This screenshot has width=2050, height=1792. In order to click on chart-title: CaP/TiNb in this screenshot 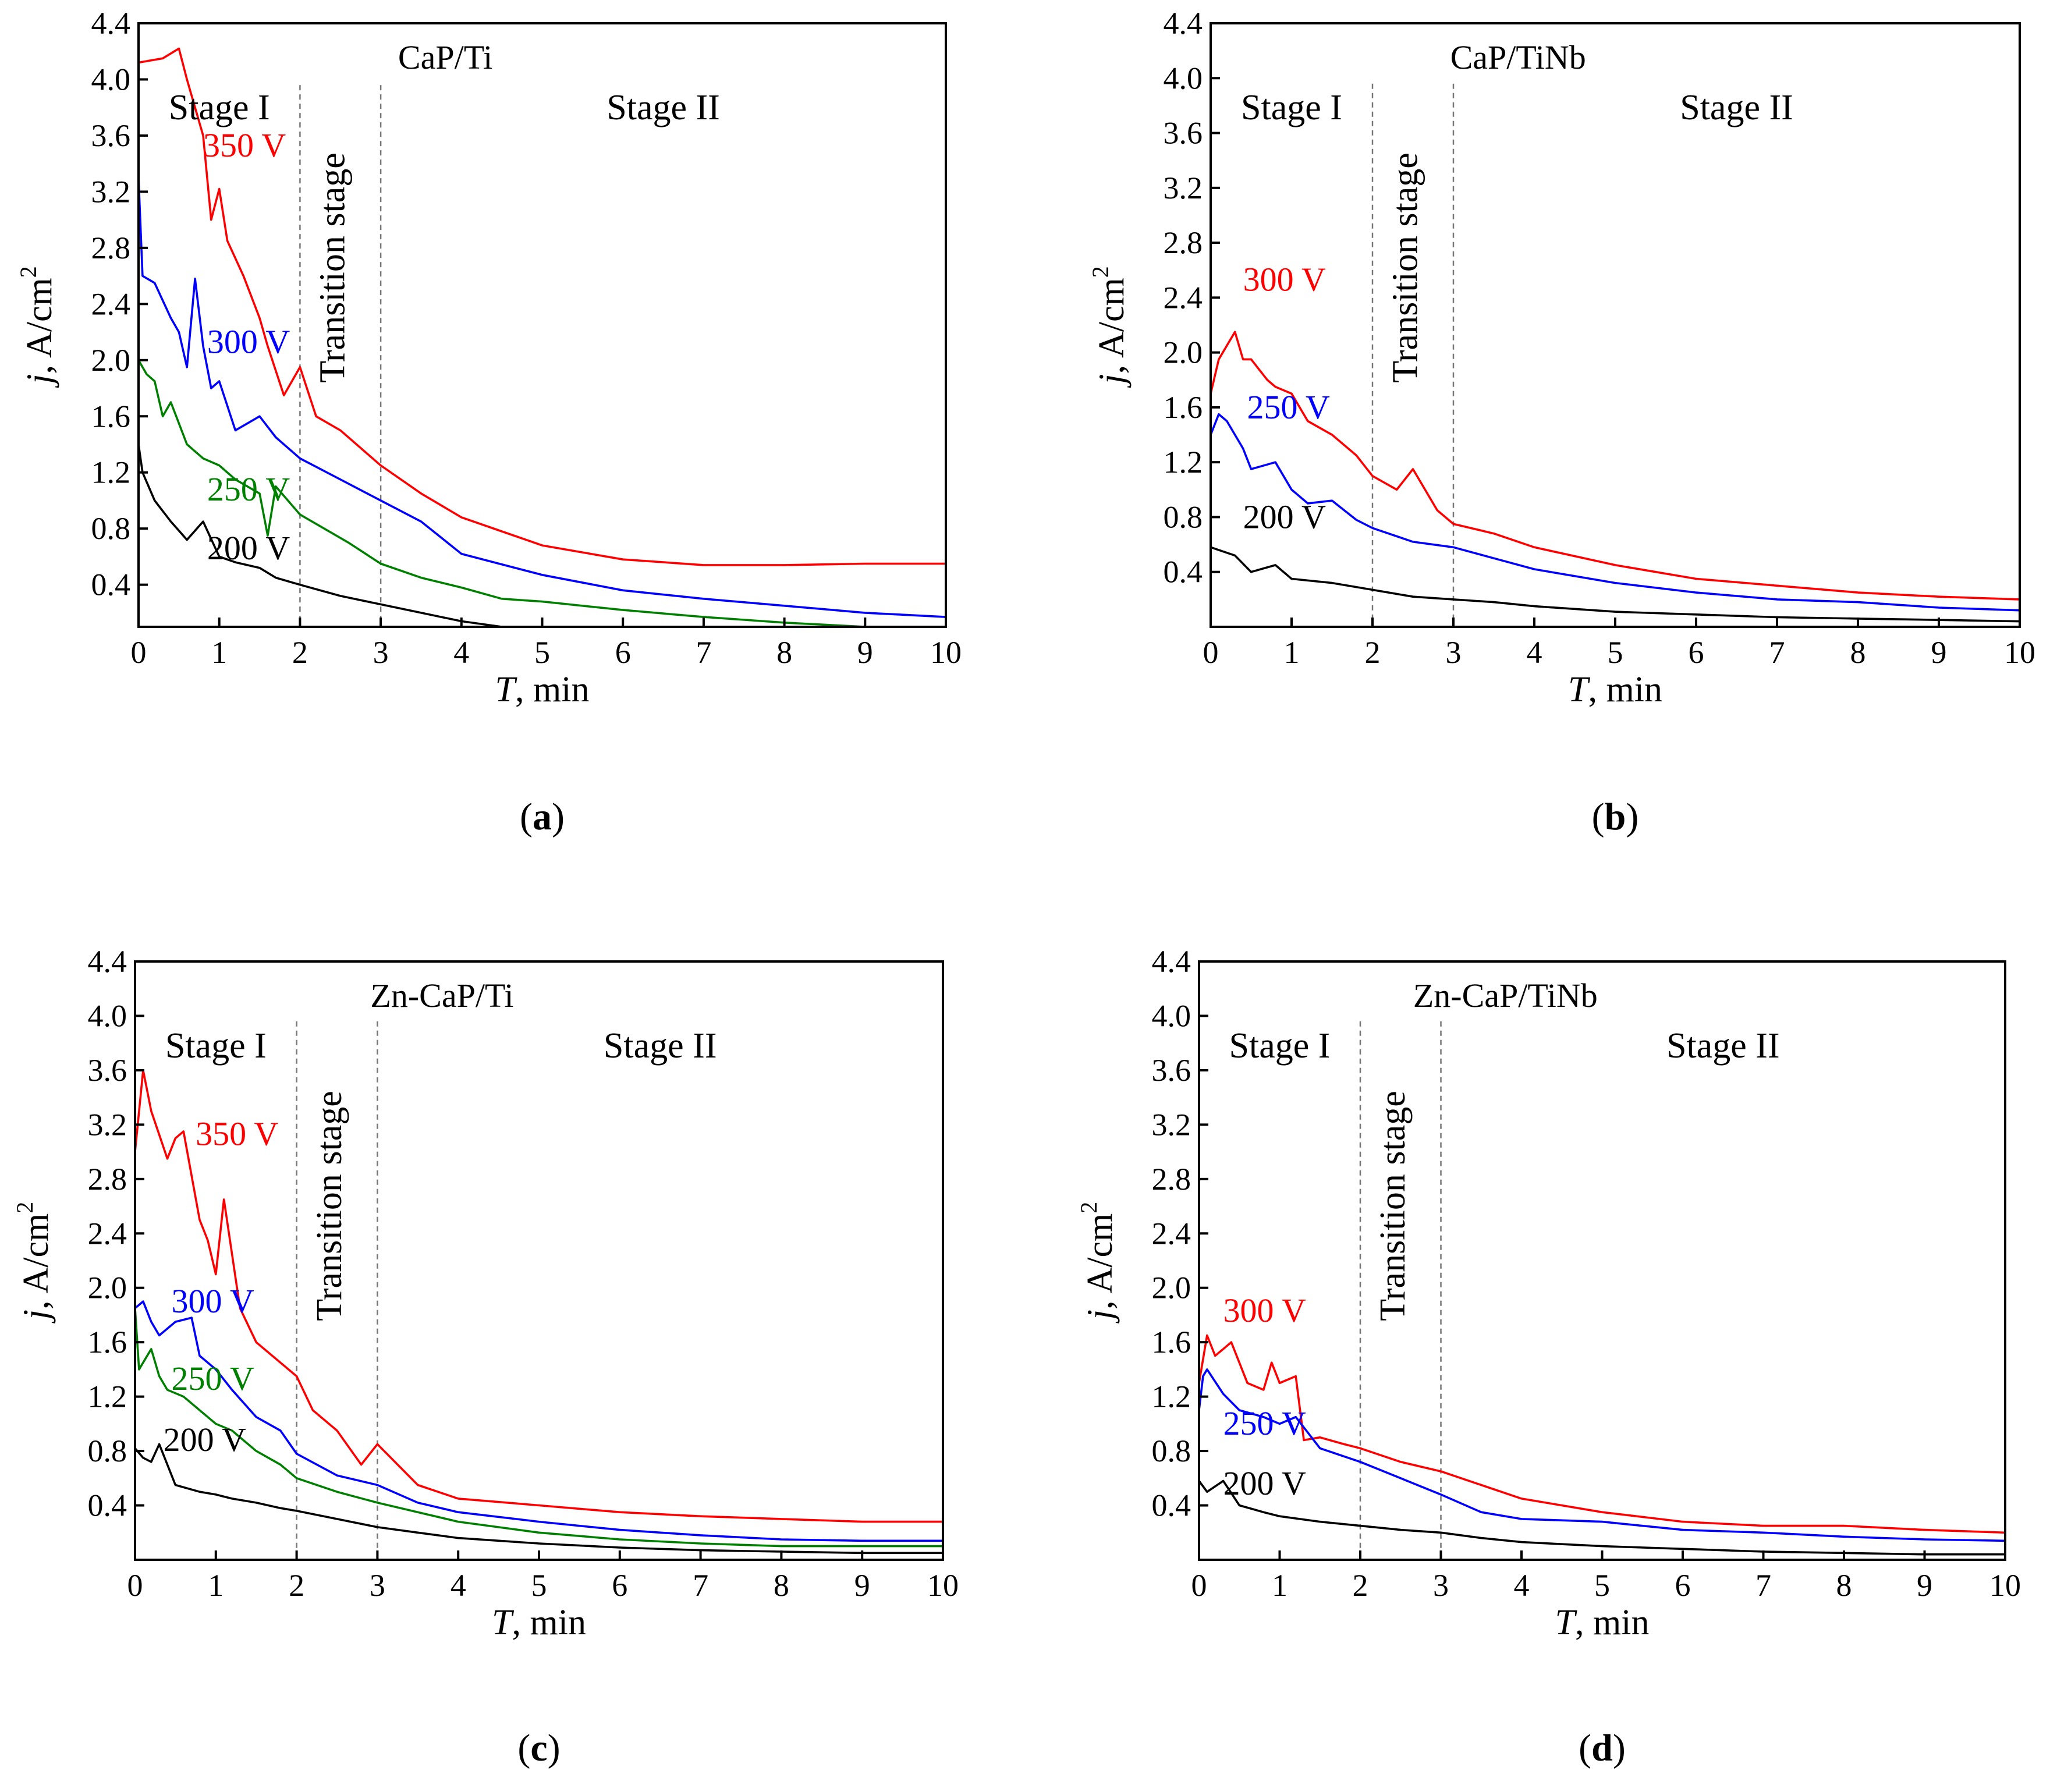, I will do `click(1518, 57)`.